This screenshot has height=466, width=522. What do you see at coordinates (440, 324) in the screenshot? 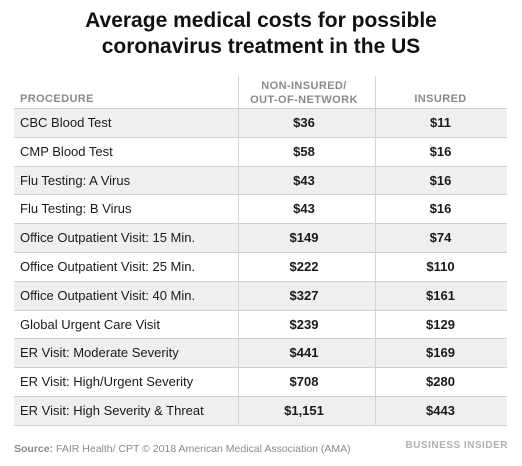
I see `insured-cost-cell: $129` at bounding box center [440, 324].